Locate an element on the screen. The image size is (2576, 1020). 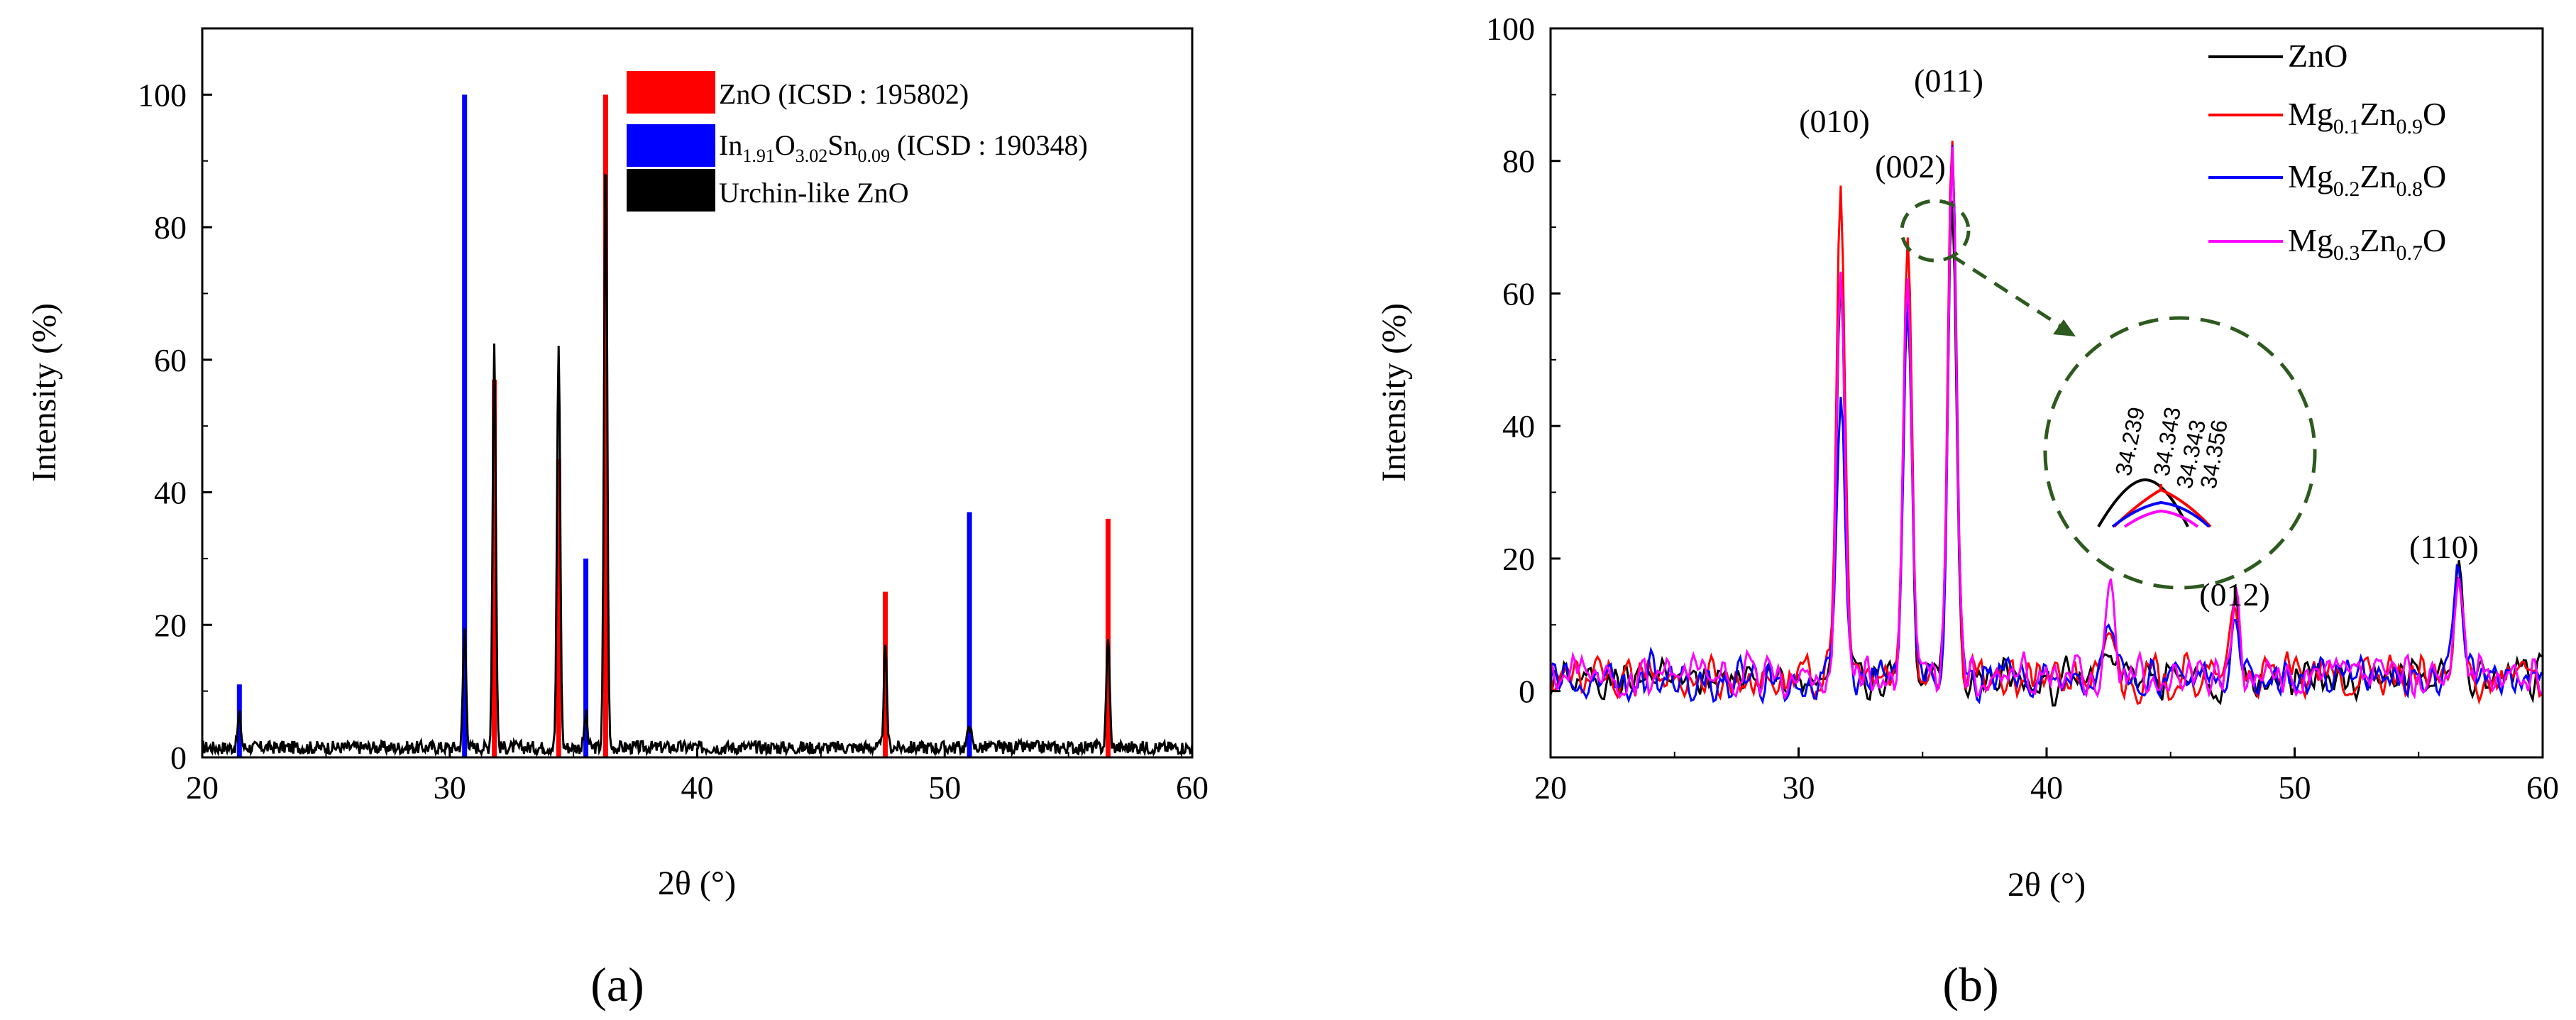
legend-label-in-o-sn: In1.91O3.02Sn0.09 (ICSD : 190348) is located at coordinates (903, 147).